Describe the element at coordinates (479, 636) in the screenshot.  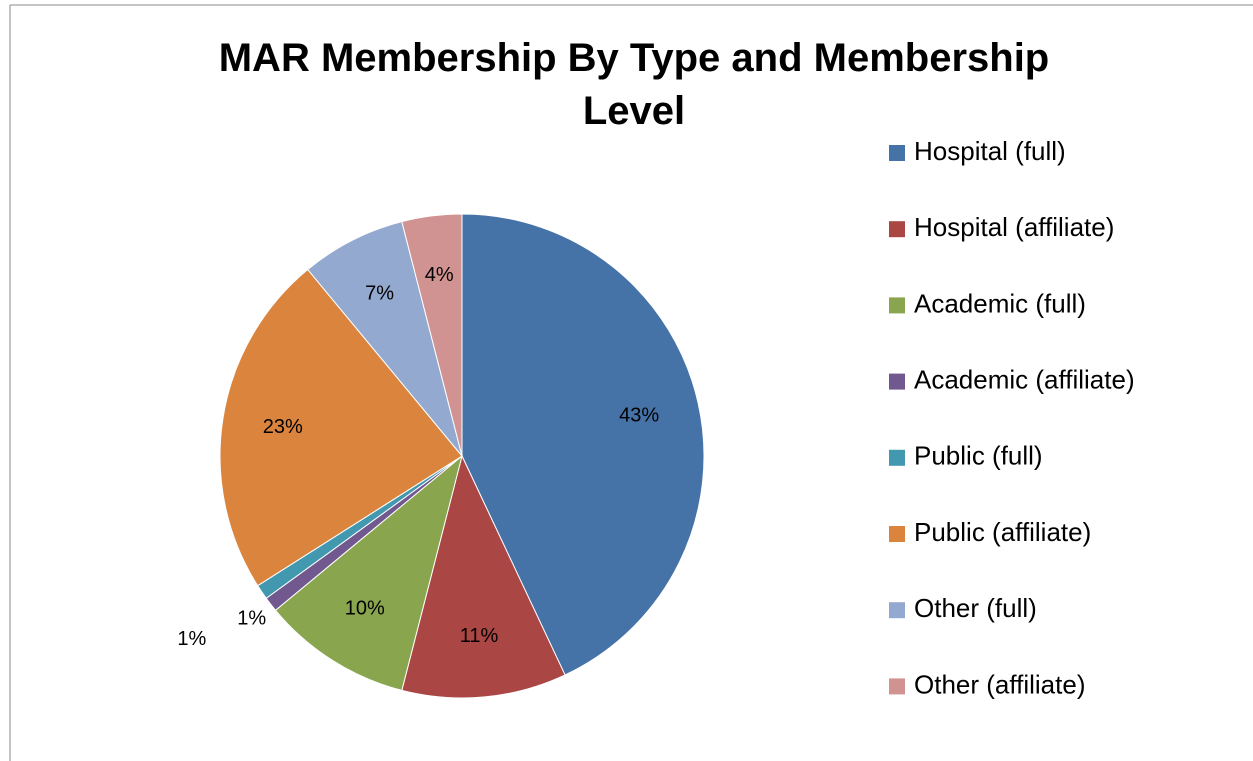
I see `data-label: 11%` at that location.